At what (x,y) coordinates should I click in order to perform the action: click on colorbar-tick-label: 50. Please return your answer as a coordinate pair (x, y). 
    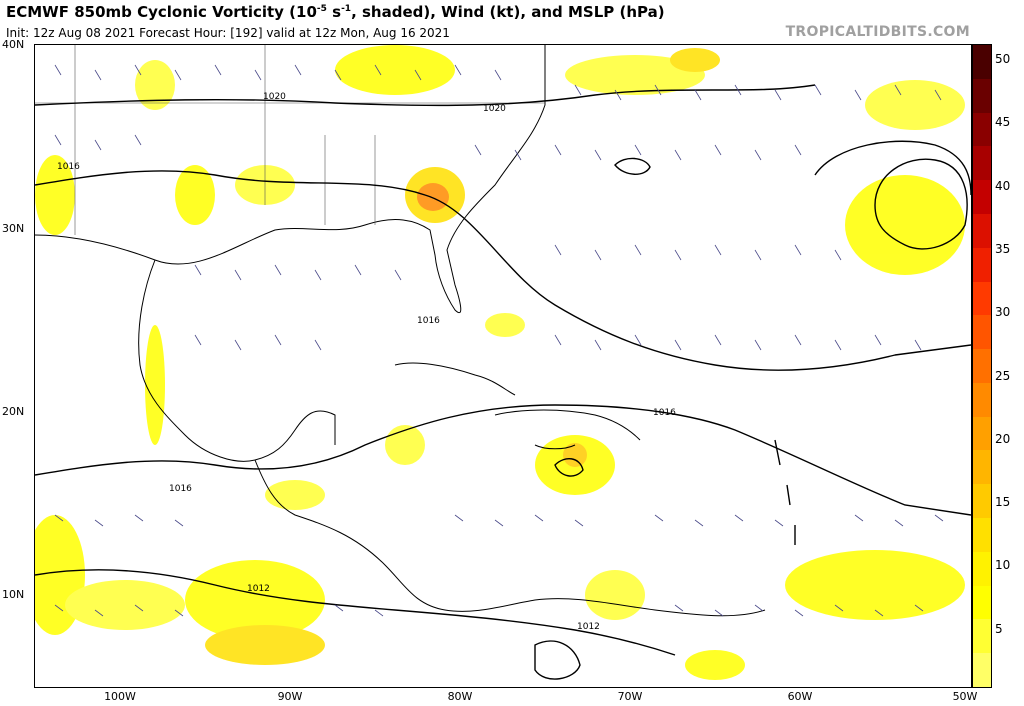
    Looking at the image, I should click on (1003, 59).